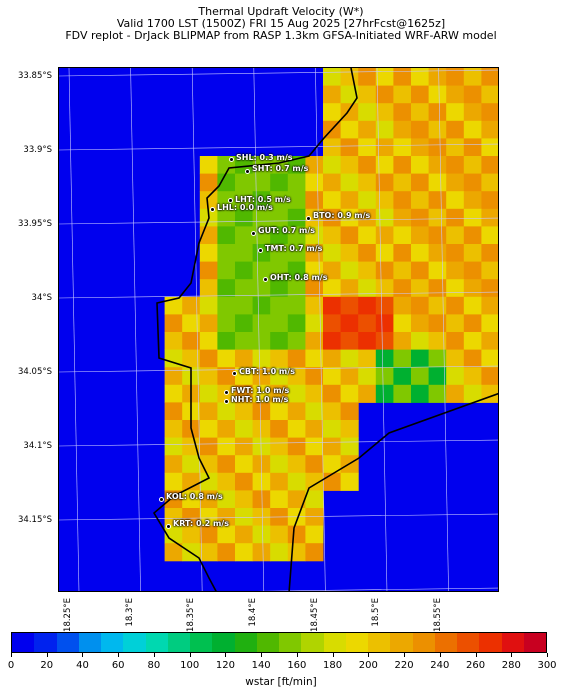  What do you see at coordinates (260, 399) in the screenshot?
I see `site-label-nht: NHT: 1.0 m/s` at bounding box center [260, 399].